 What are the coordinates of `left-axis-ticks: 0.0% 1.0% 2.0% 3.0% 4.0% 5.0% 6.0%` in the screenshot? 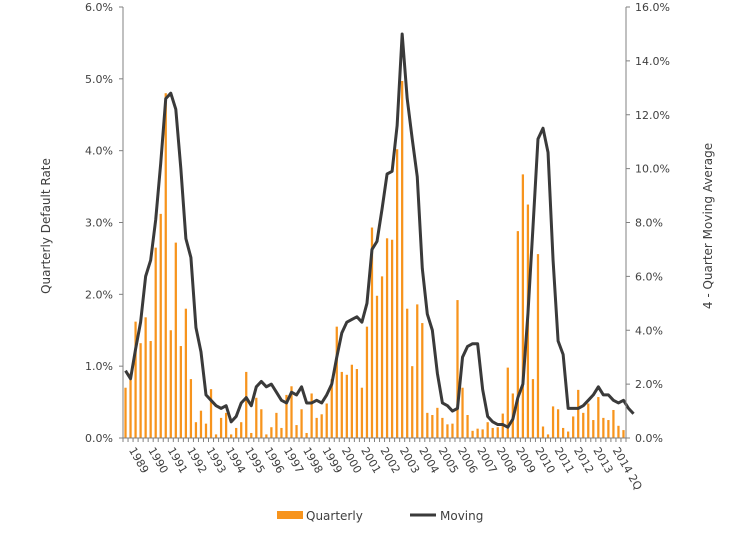 It's located at (104, 223).